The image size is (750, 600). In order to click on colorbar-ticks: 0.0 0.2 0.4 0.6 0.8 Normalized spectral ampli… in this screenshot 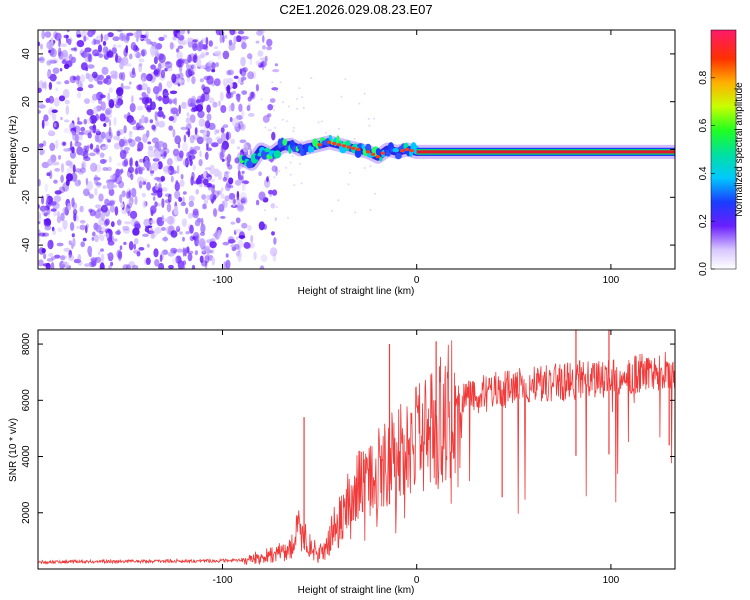, I will do `click(721, 173)`.